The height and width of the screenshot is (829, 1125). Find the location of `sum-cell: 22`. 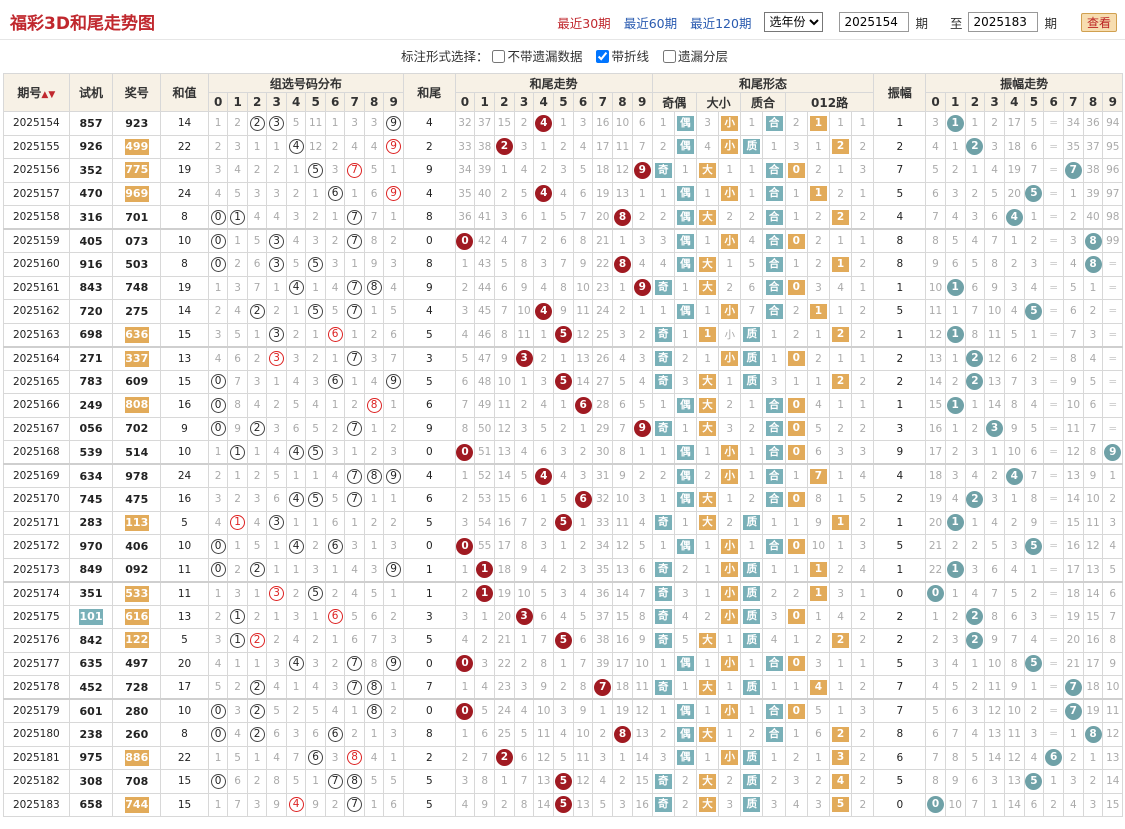

sum-cell: 22 is located at coordinates (184, 146).